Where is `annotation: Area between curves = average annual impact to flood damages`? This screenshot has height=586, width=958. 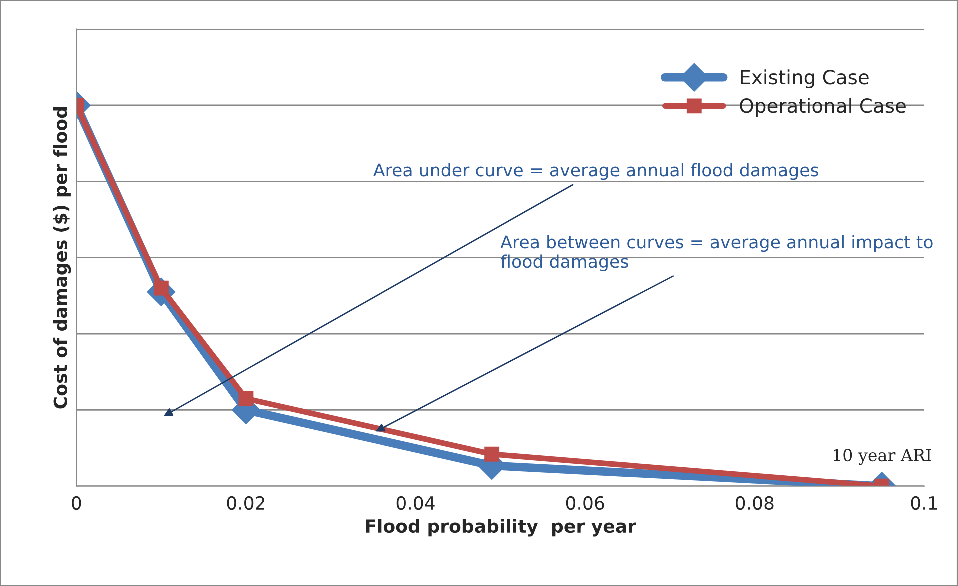 annotation: Area between curves = average annual impact to flood damages is located at coordinates (716, 253).